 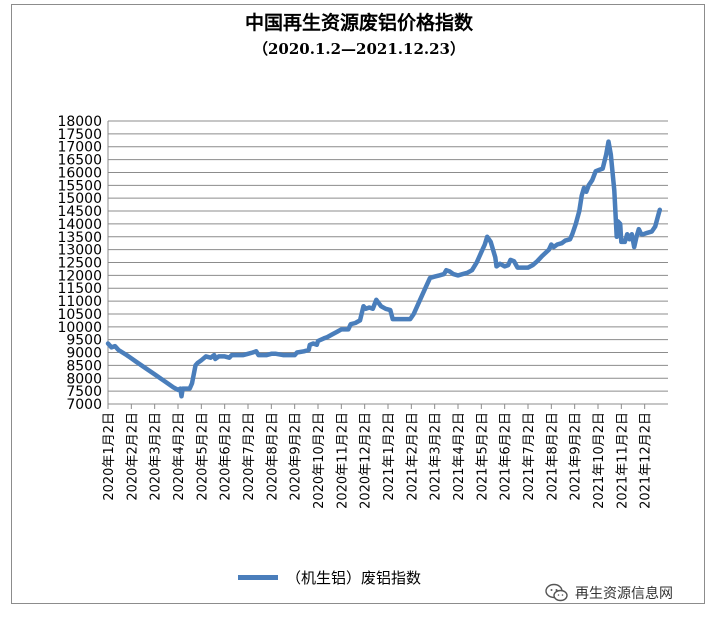 I want to click on wechat-icon, so click(x=556, y=592).